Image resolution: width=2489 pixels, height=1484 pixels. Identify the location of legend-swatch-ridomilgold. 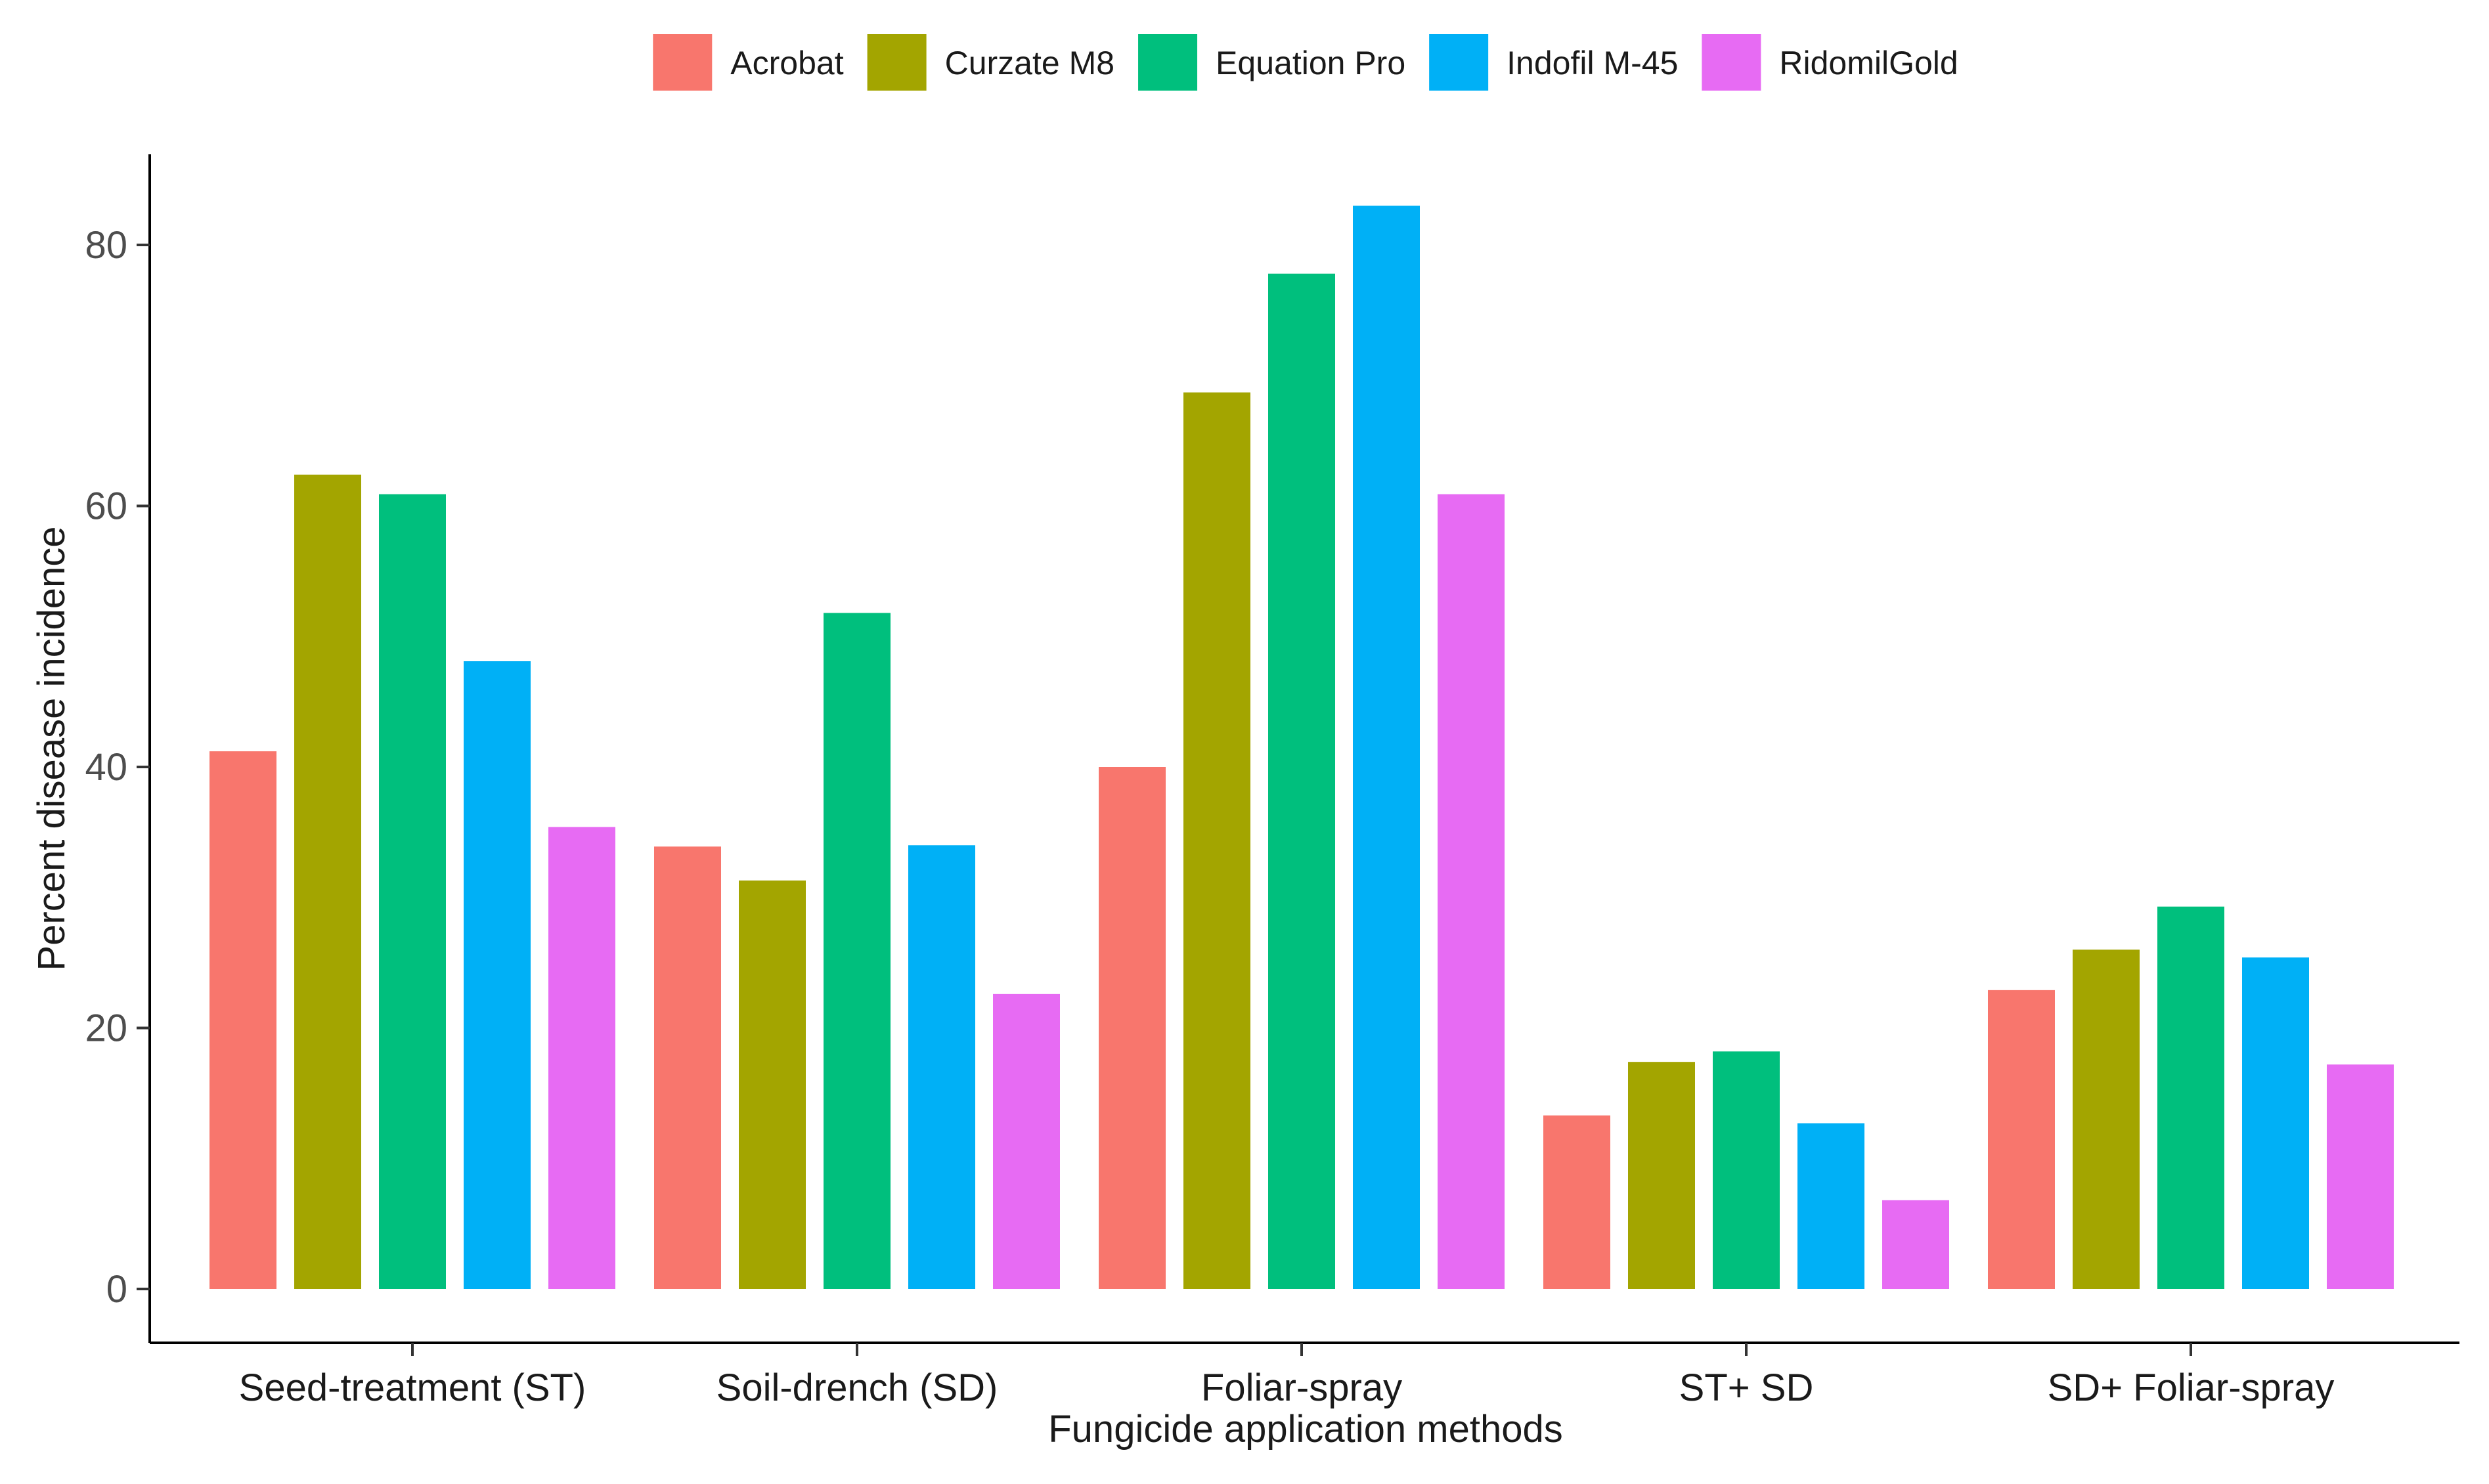
(1731, 62).